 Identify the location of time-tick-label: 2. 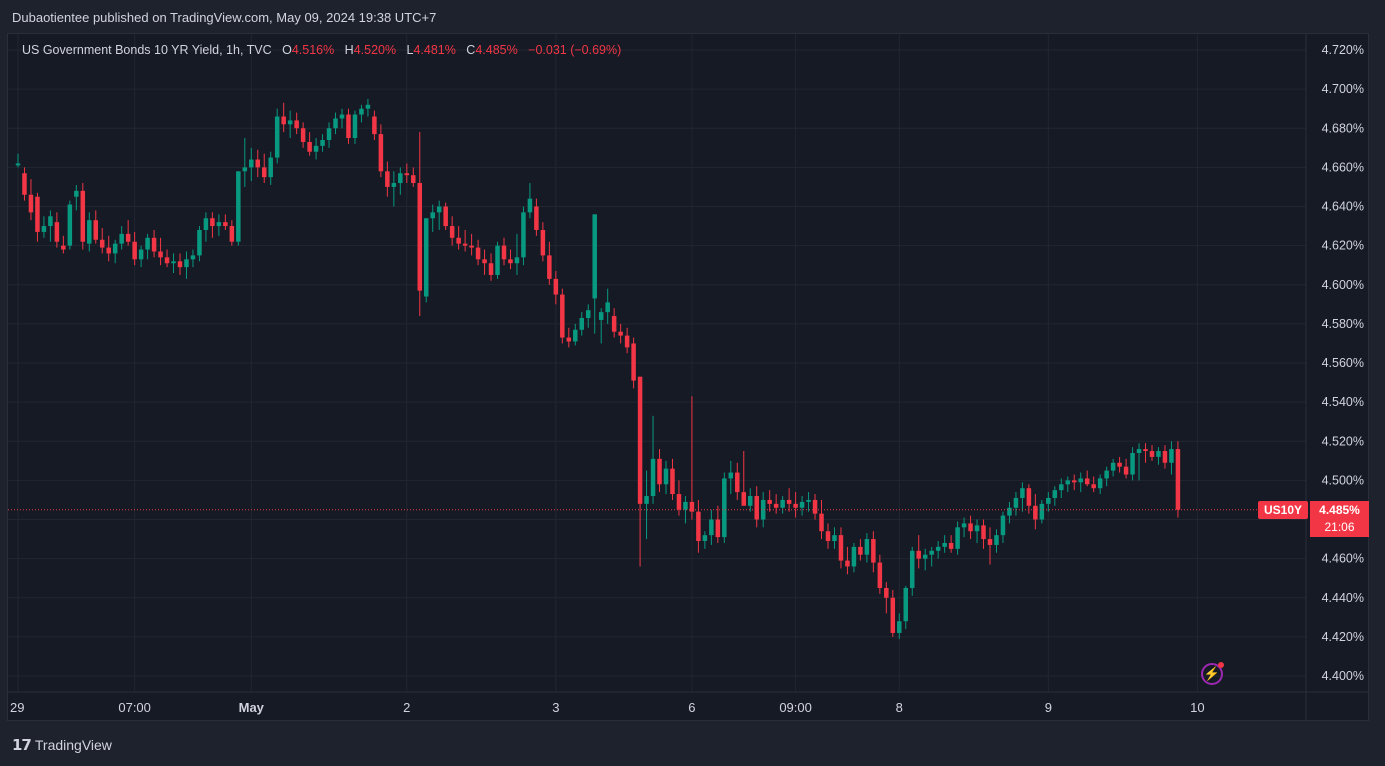
(406, 707).